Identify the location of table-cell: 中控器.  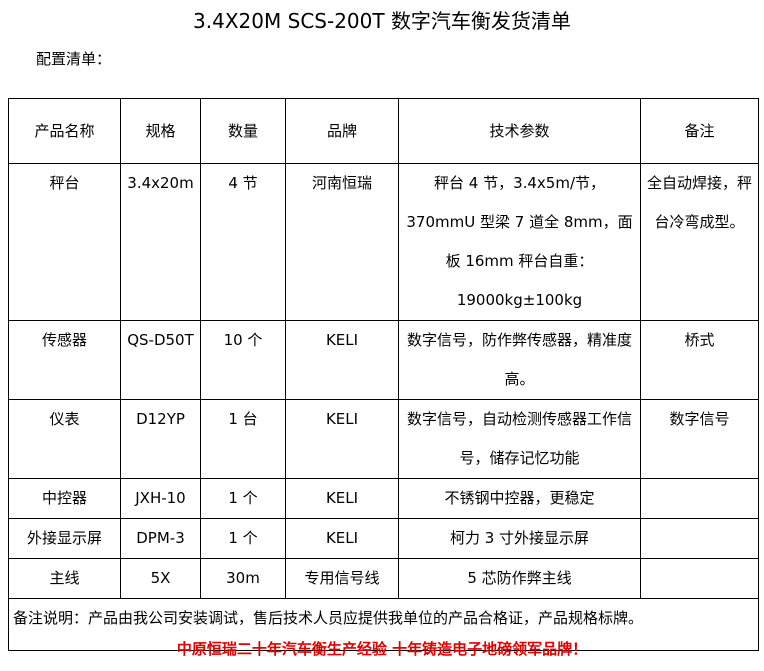
(64, 498).